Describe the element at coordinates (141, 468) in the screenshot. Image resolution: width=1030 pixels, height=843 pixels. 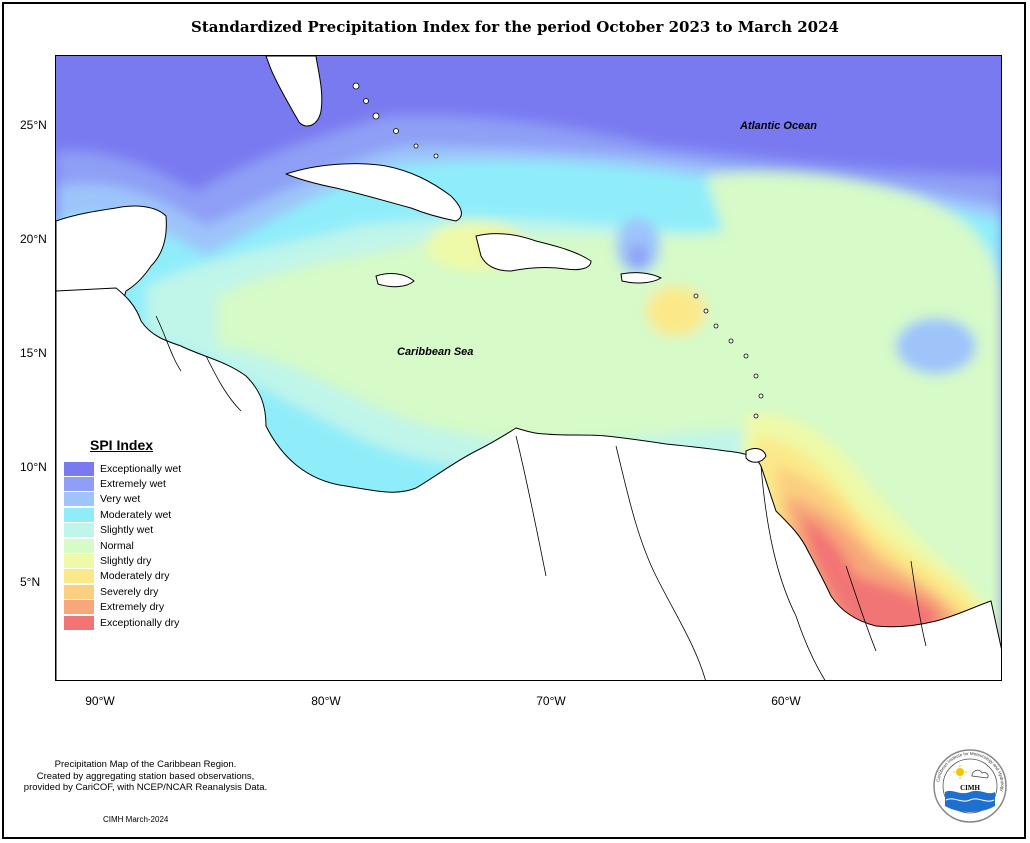
I see `legend-label: Exceptionally wet` at that location.